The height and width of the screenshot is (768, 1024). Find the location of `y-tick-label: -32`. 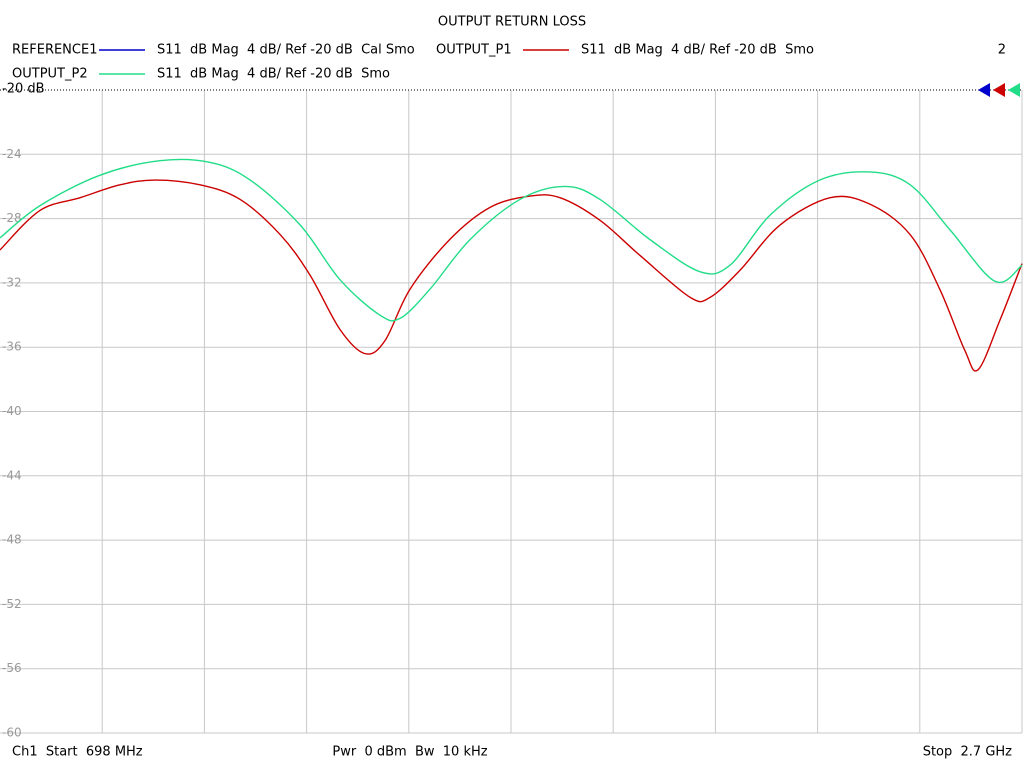

y-tick-label: -32 is located at coordinates (12, 282).